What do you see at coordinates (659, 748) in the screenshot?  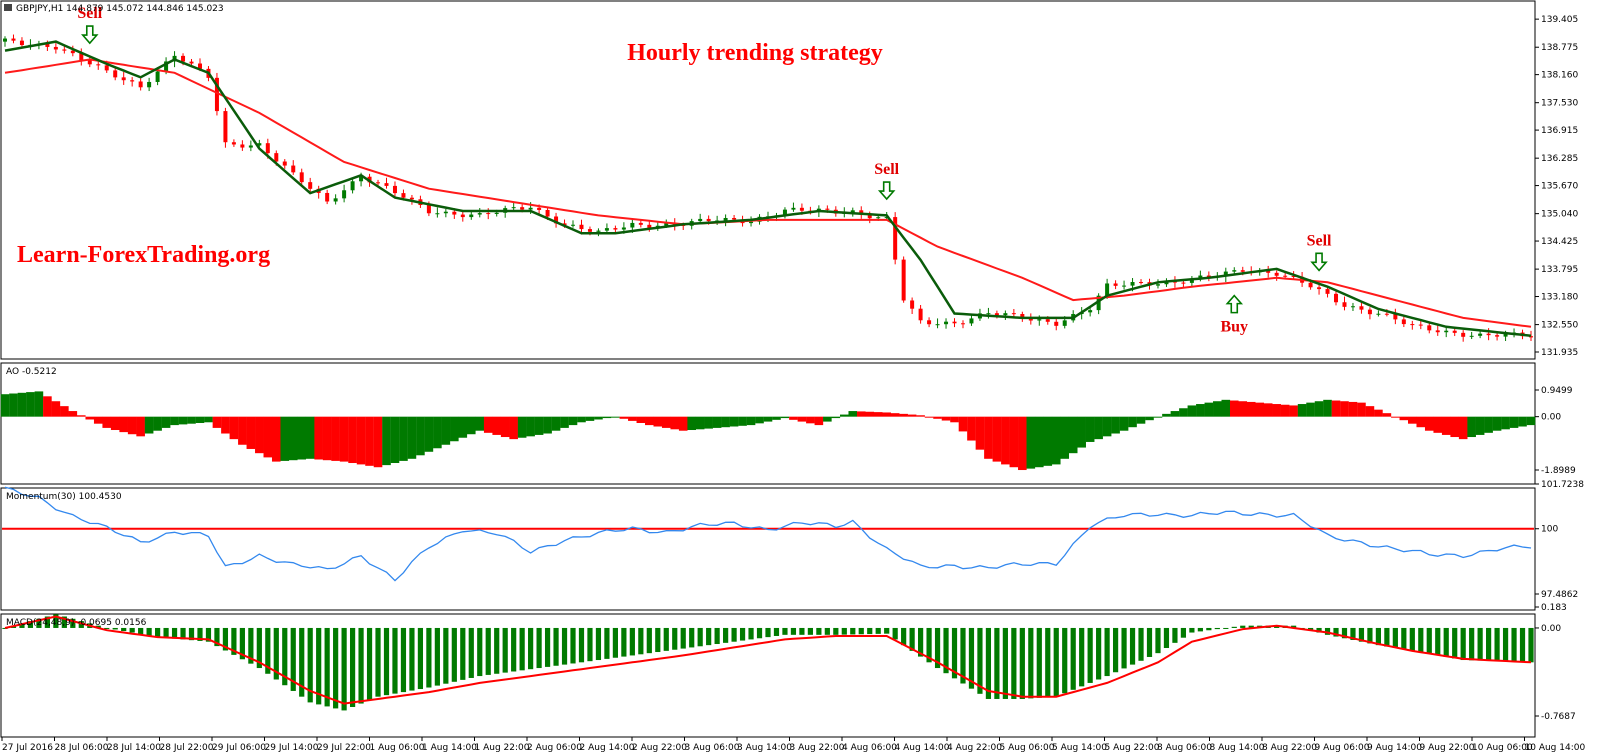 I see `x-tick-label: 2 Aug 22:00` at bounding box center [659, 748].